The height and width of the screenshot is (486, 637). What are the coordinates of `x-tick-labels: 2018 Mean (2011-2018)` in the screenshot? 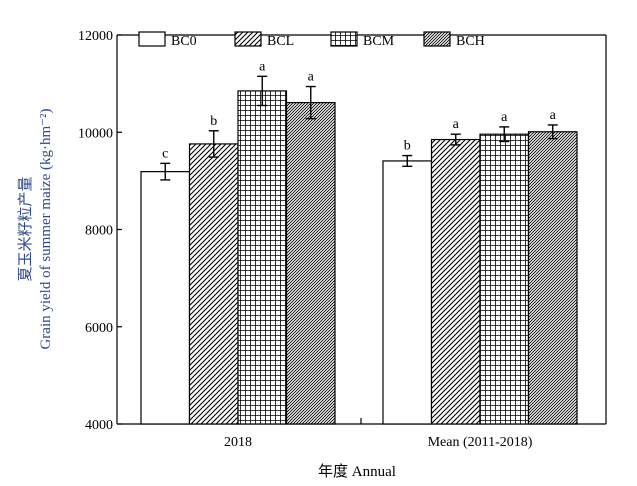 It's located at (378, 442).